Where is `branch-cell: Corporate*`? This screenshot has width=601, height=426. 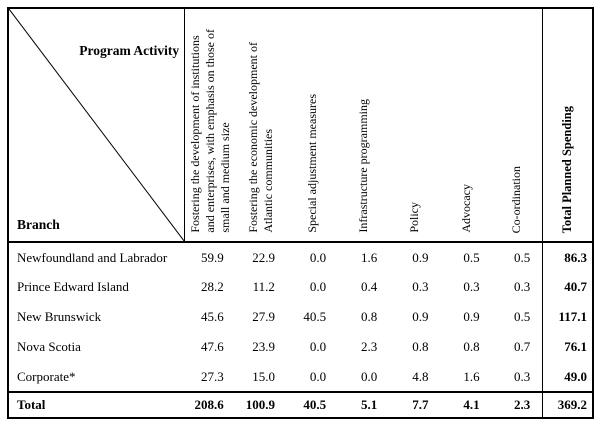 branch-cell: Corporate* is located at coordinates (46, 376).